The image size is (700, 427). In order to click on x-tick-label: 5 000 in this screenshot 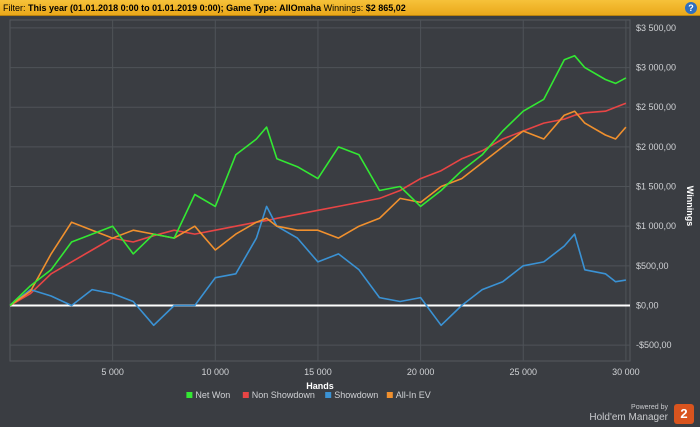, I will do `click(112, 372)`.